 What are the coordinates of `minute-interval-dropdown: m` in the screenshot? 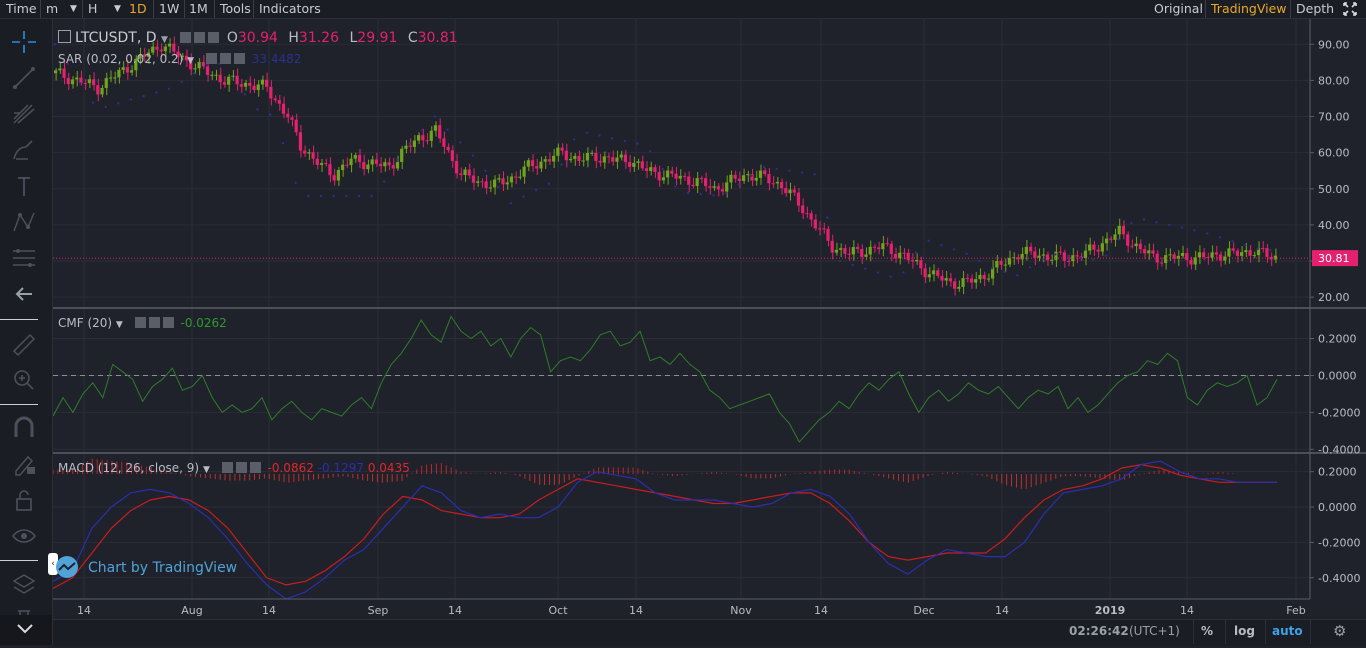 It's located at (52, 8).